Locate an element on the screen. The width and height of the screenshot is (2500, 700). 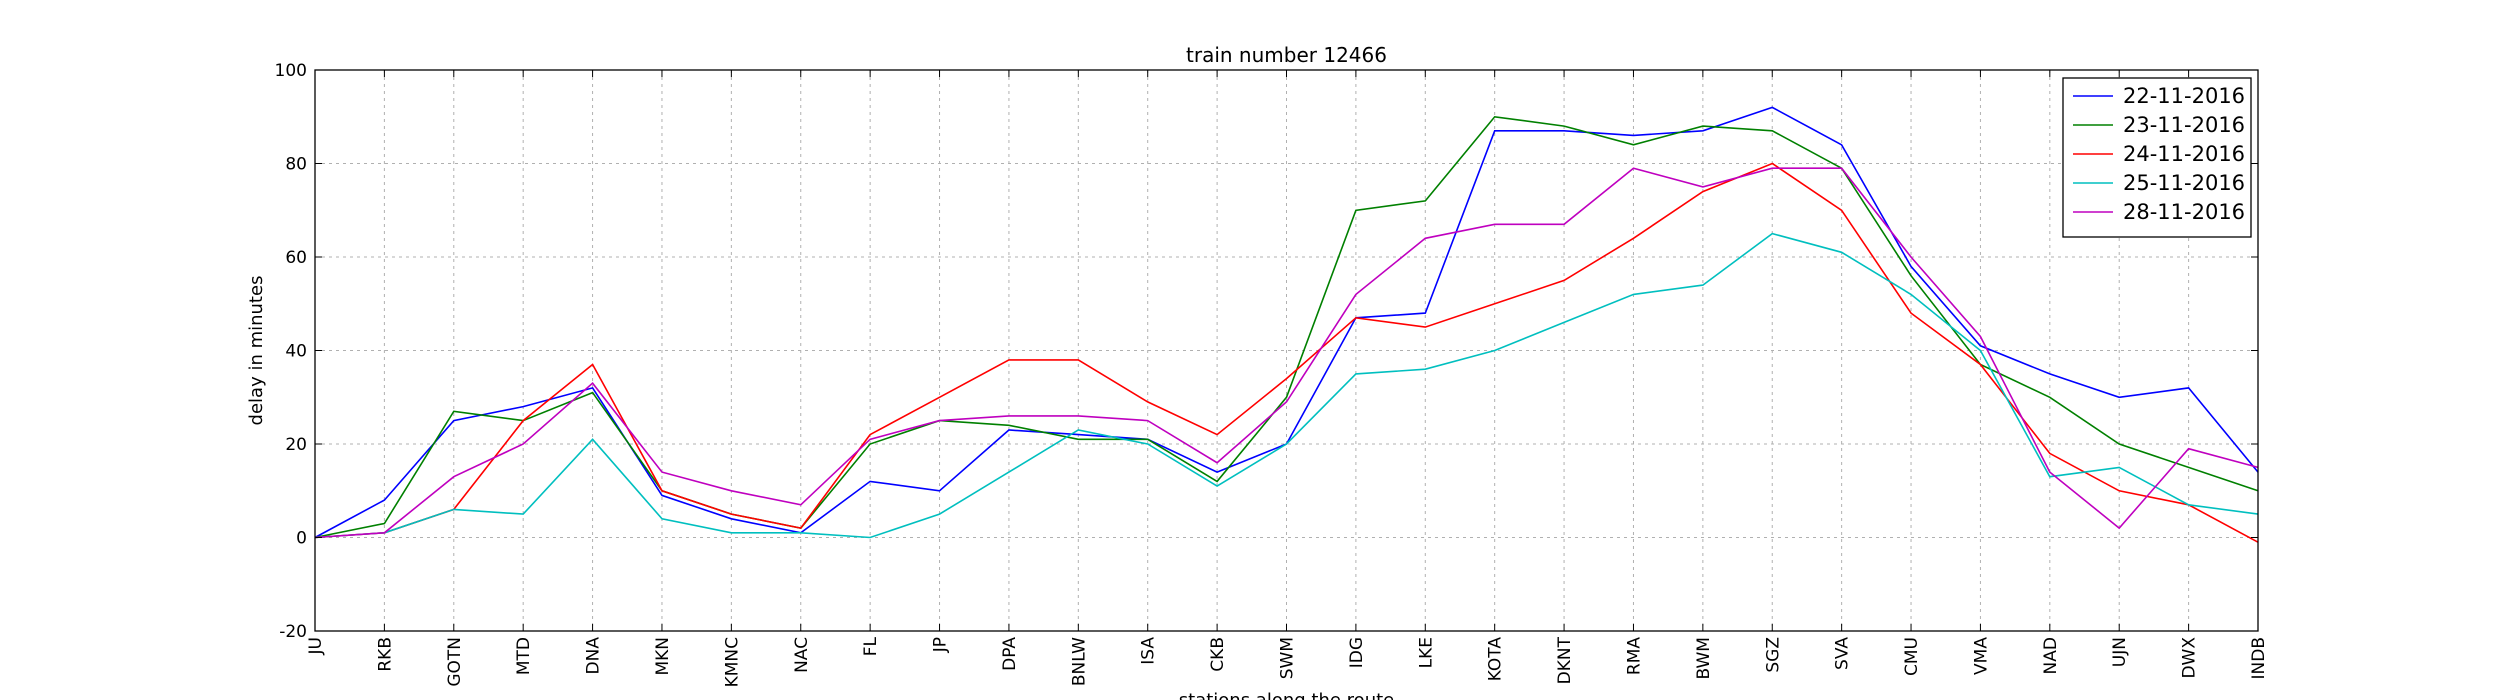
y-tick-label: 40 is located at coordinates (296, 352).